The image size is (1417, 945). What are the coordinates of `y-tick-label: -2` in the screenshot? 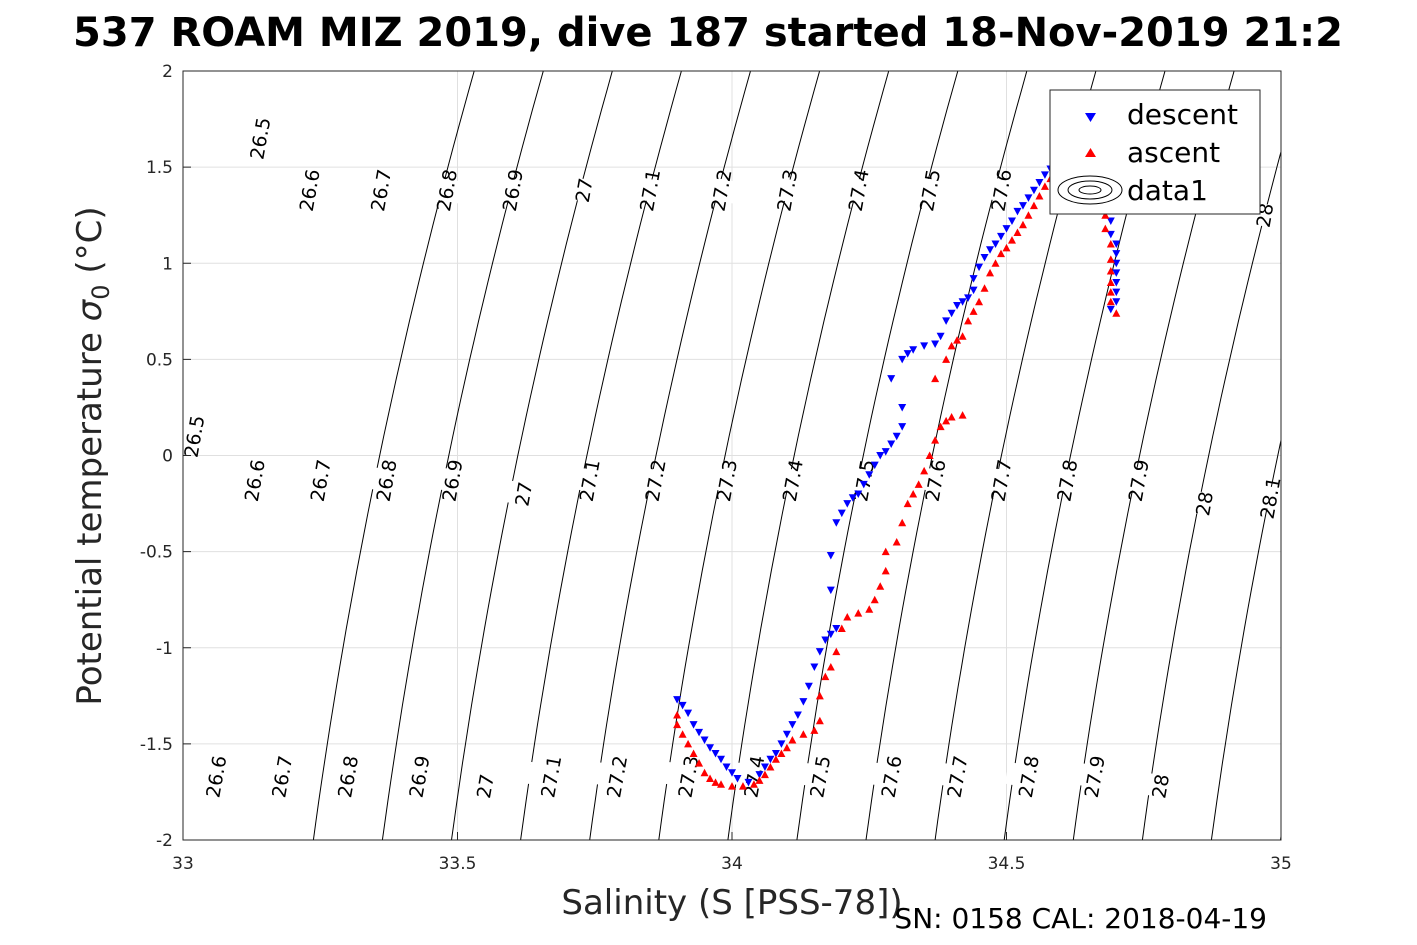 It's located at (164, 841).